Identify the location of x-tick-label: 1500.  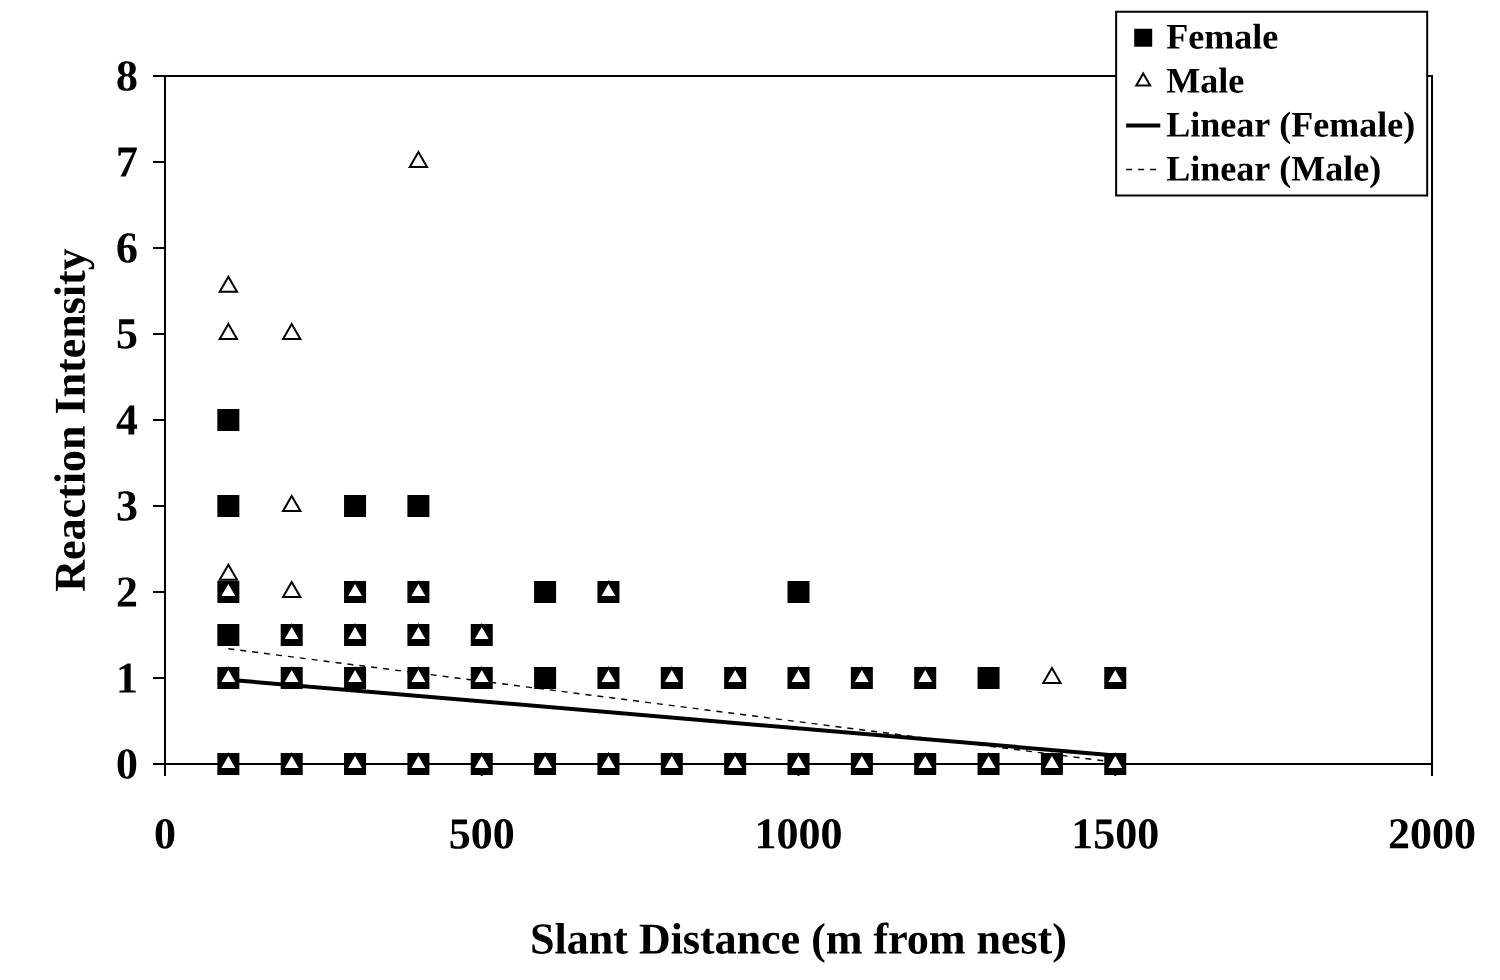
(1116, 834).